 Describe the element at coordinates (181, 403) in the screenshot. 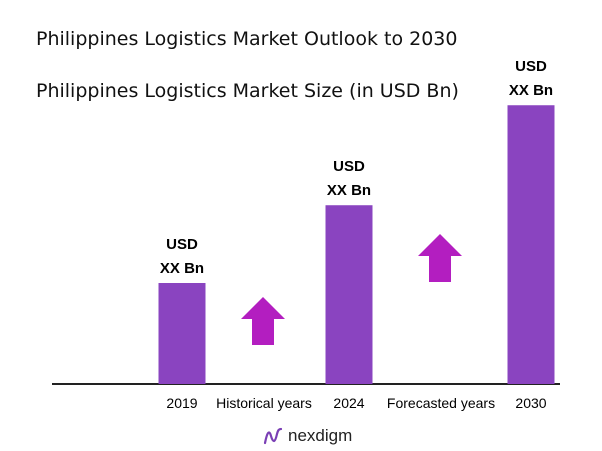

I see `x-tick-label-2019: 2019` at that location.